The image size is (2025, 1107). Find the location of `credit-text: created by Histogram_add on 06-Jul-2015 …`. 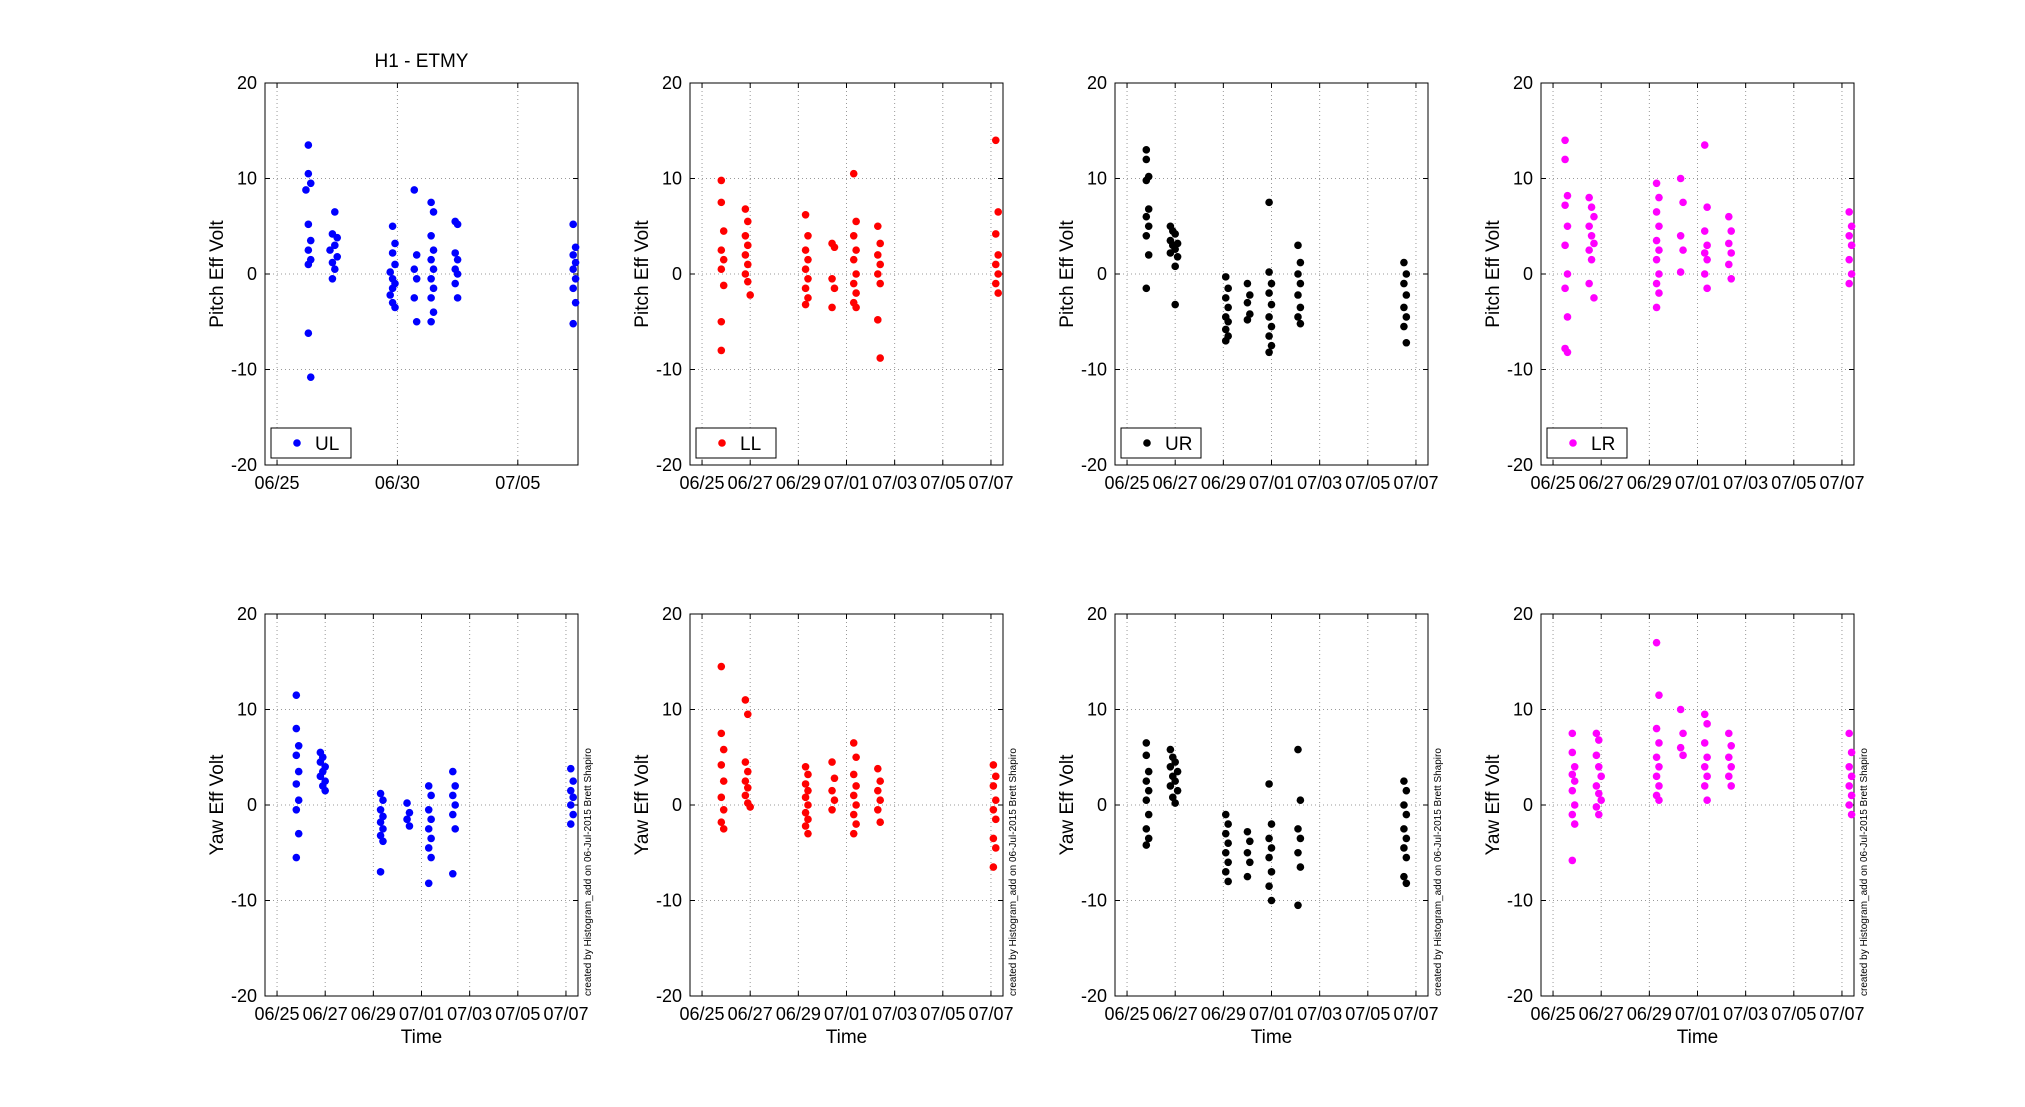

credit-text: created by Histogram_add on 06-Jul-2015 … is located at coordinates (1438, 872).